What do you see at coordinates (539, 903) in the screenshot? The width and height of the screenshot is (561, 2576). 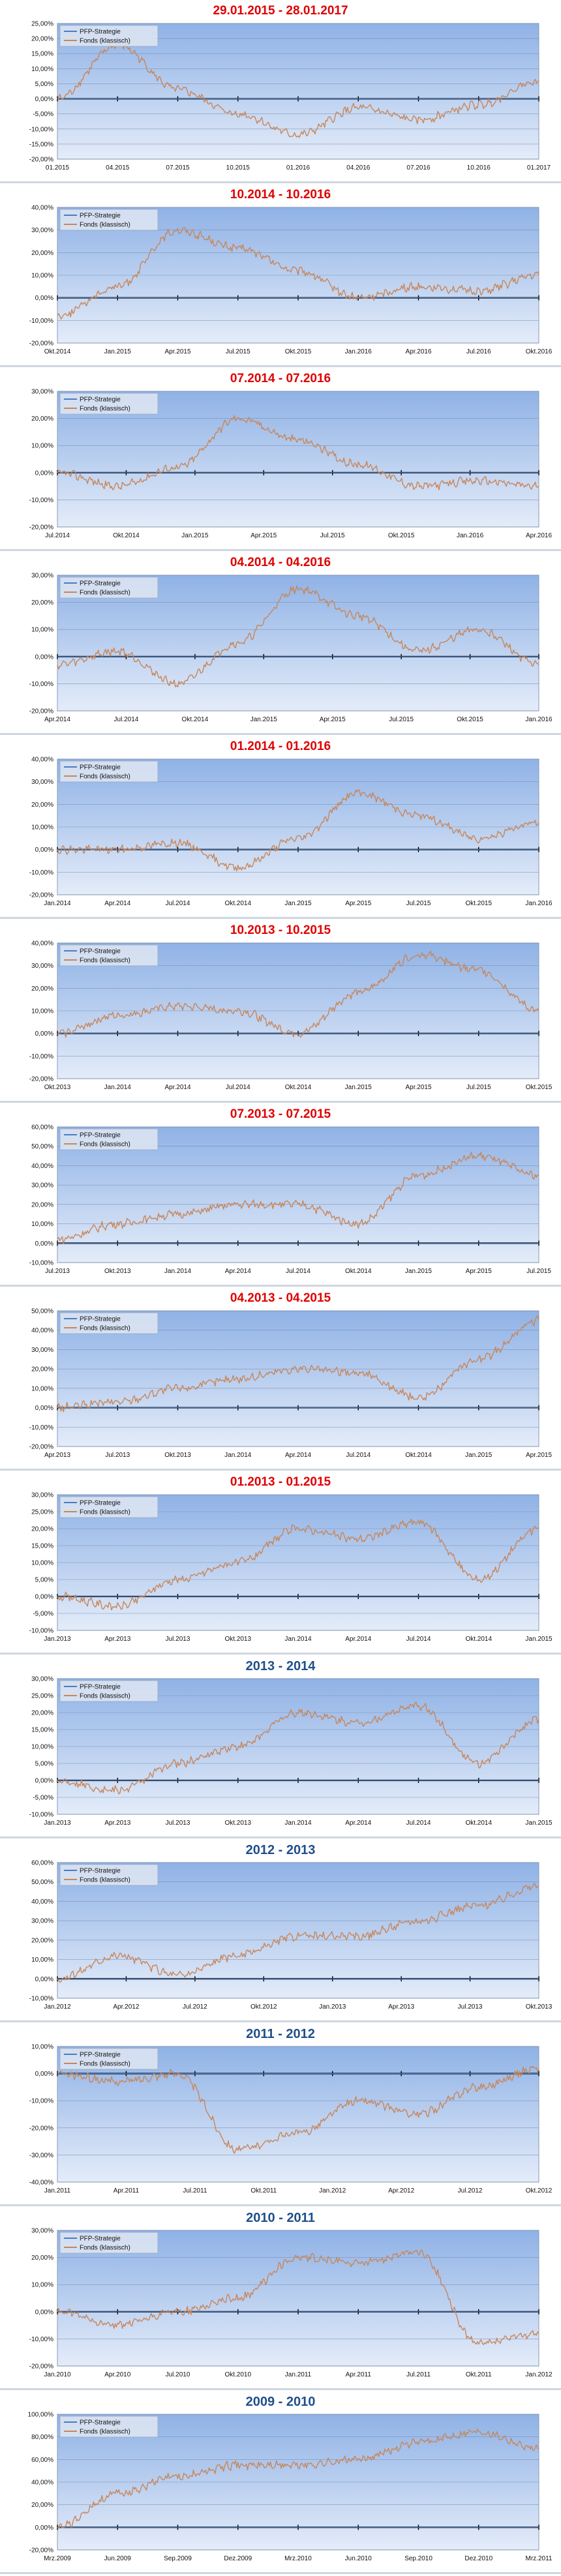 I see `x-tick-label: Jan.2016` at bounding box center [539, 903].